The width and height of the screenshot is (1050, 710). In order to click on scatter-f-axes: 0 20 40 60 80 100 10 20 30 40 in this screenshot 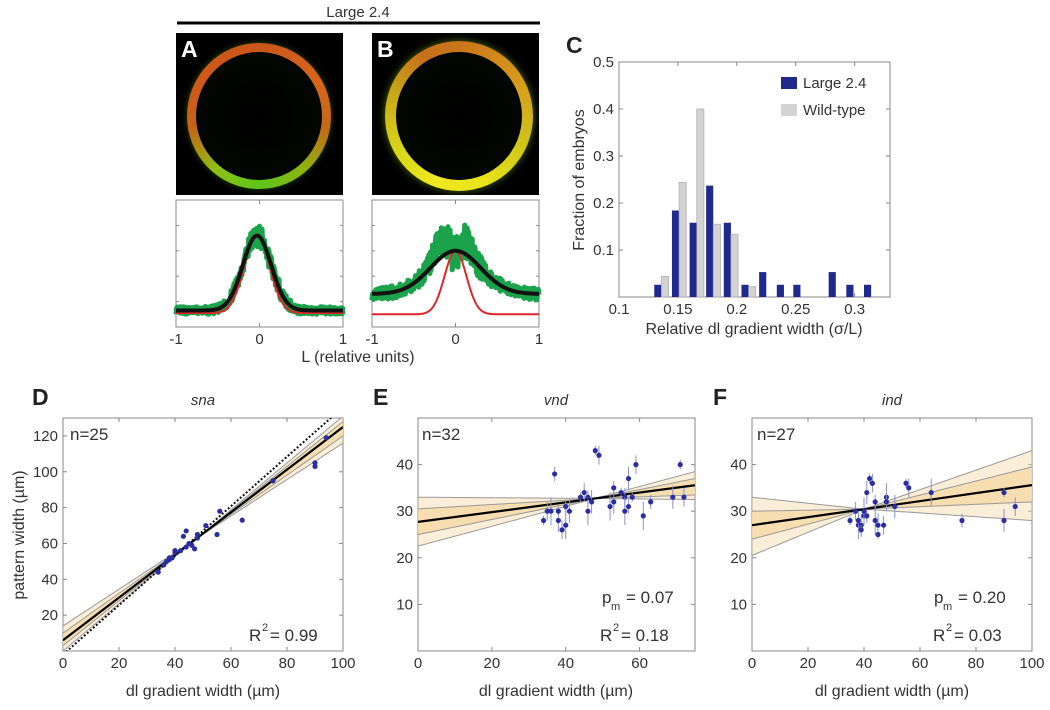, I will do `click(887, 544)`.